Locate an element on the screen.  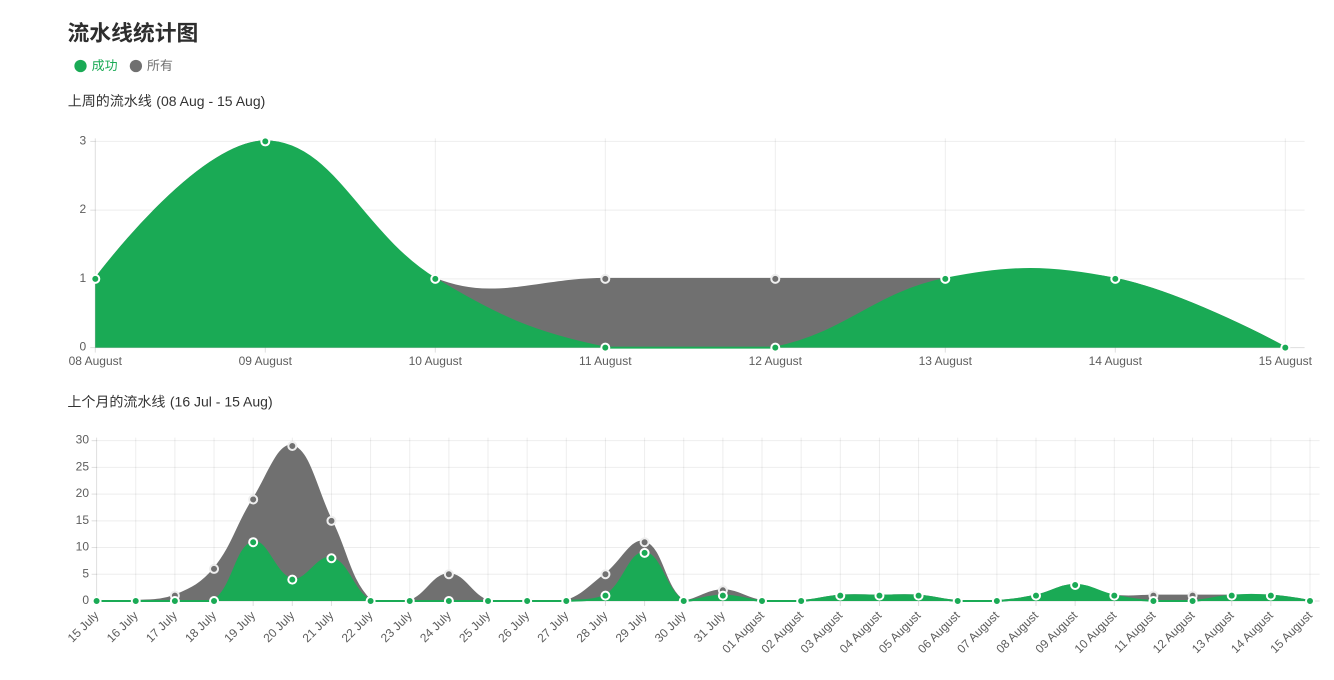
svg-text: 28 July is located at coordinates (592, 626).